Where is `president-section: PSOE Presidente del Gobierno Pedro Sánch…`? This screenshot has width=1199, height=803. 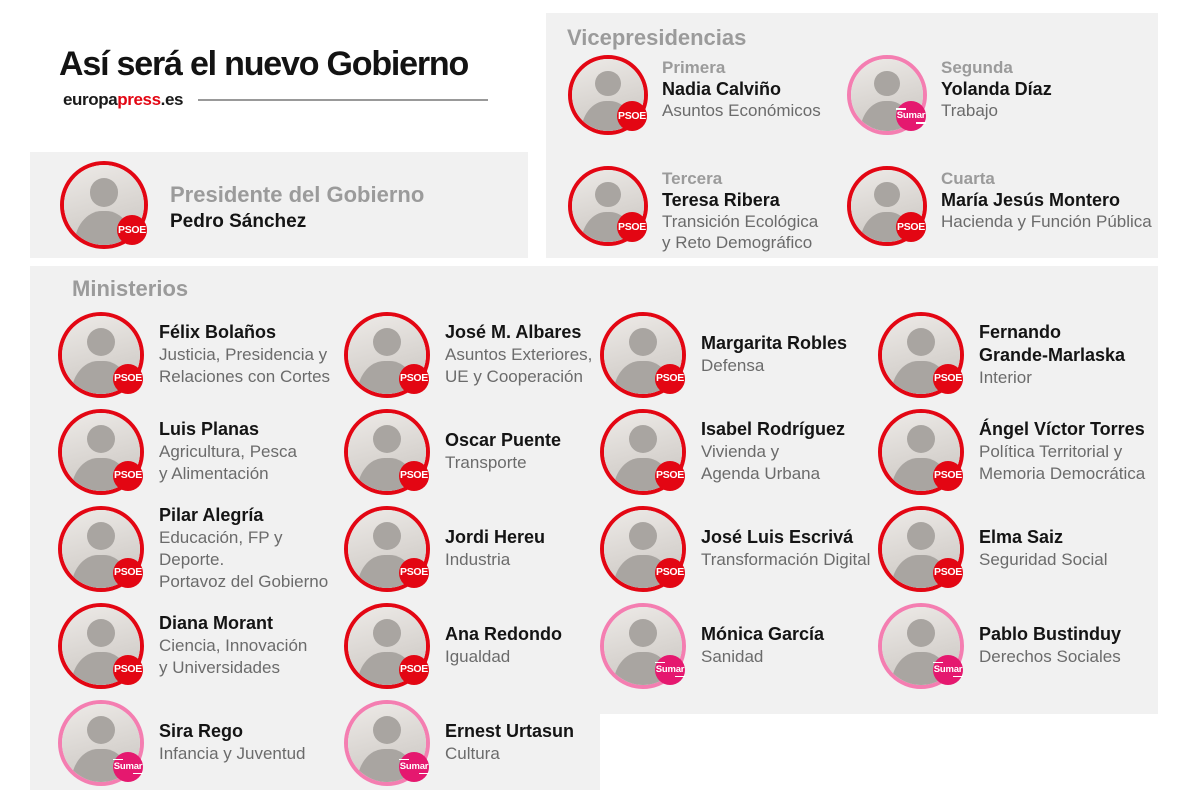
president-section: PSOE Presidente del Gobierno Pedro Sánch… is located at coordinates (279, 205).